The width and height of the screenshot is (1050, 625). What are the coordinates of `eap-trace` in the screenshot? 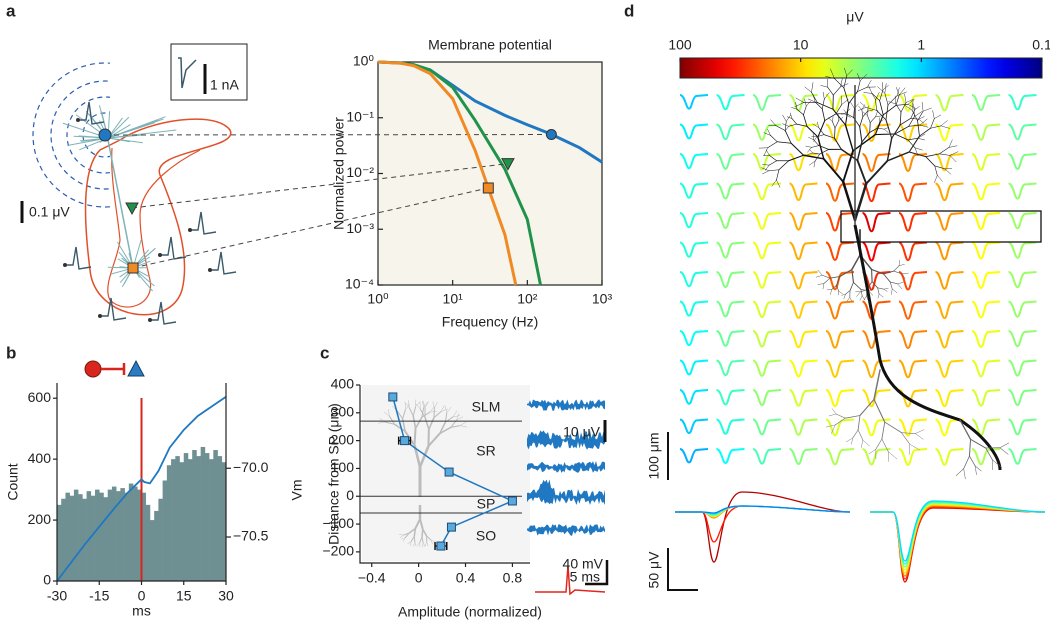 It's located at (91, 113).